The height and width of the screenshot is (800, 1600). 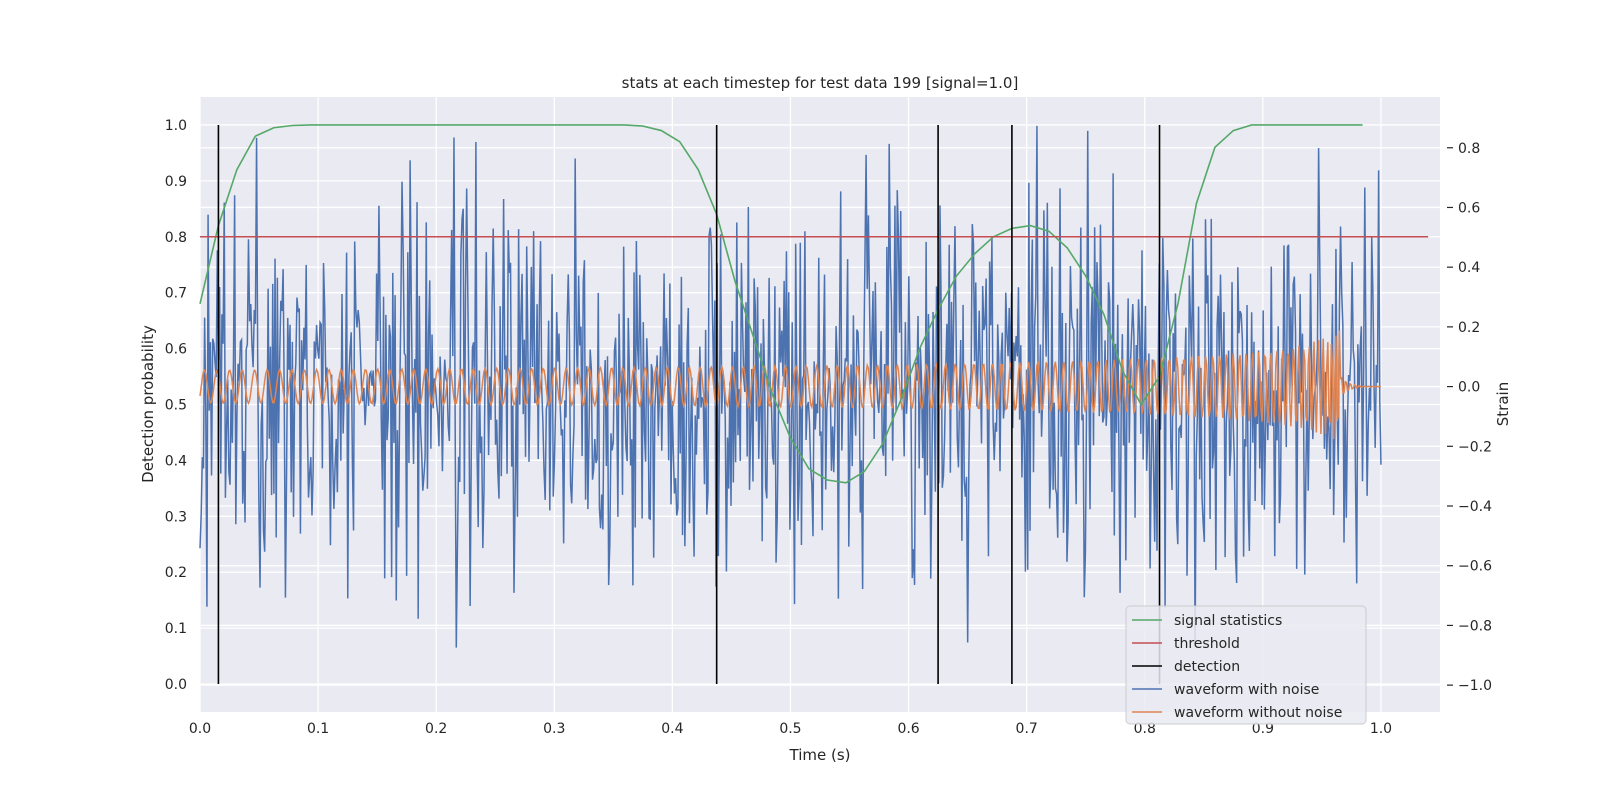 I want to click on x-tick-label: 0.3, so click(x=554, y=729).